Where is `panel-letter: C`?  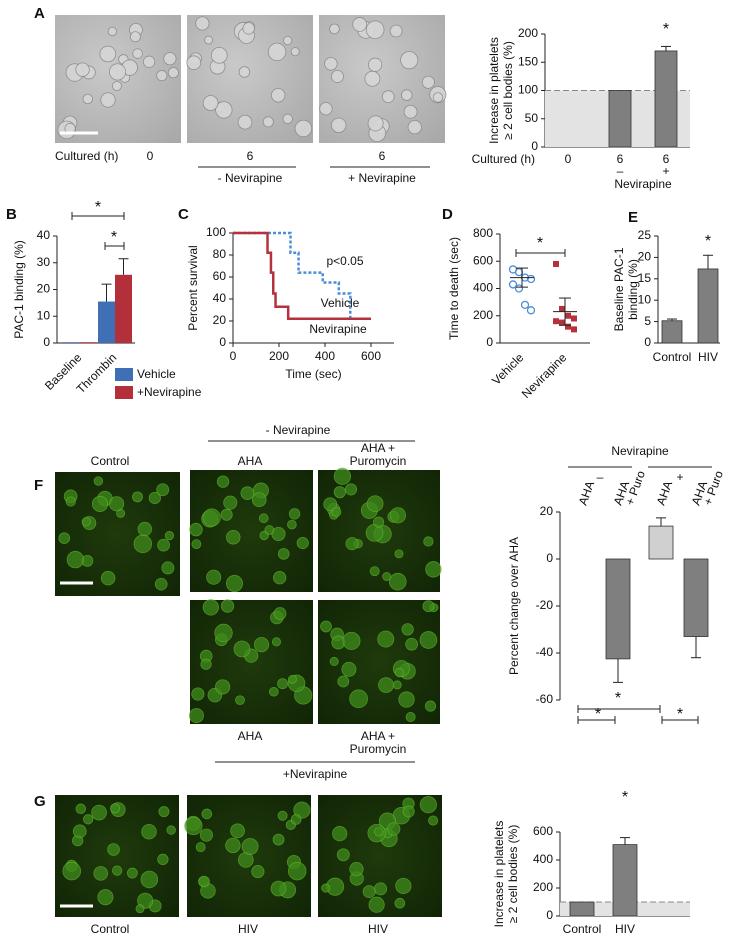
panel-letter: C is located at coordinates (183, 214).